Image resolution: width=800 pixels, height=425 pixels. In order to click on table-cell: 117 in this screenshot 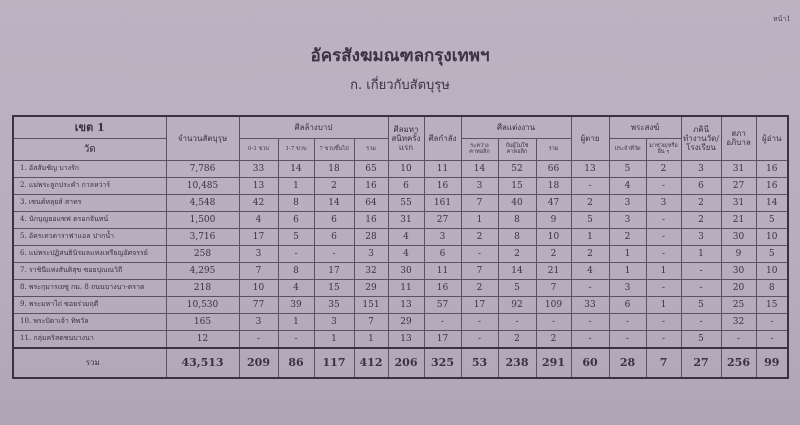, I will do `click(334, 362)`.